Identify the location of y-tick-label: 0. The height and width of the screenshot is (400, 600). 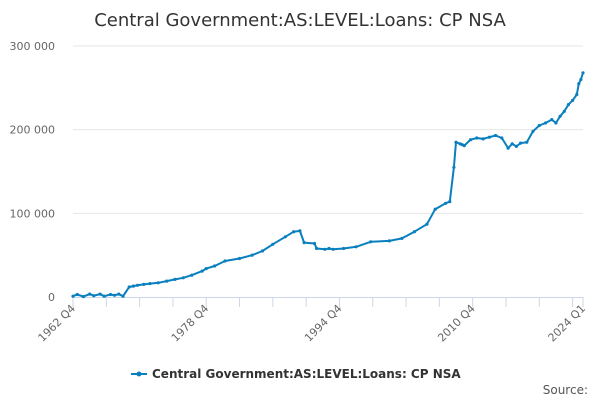
(51, 297).